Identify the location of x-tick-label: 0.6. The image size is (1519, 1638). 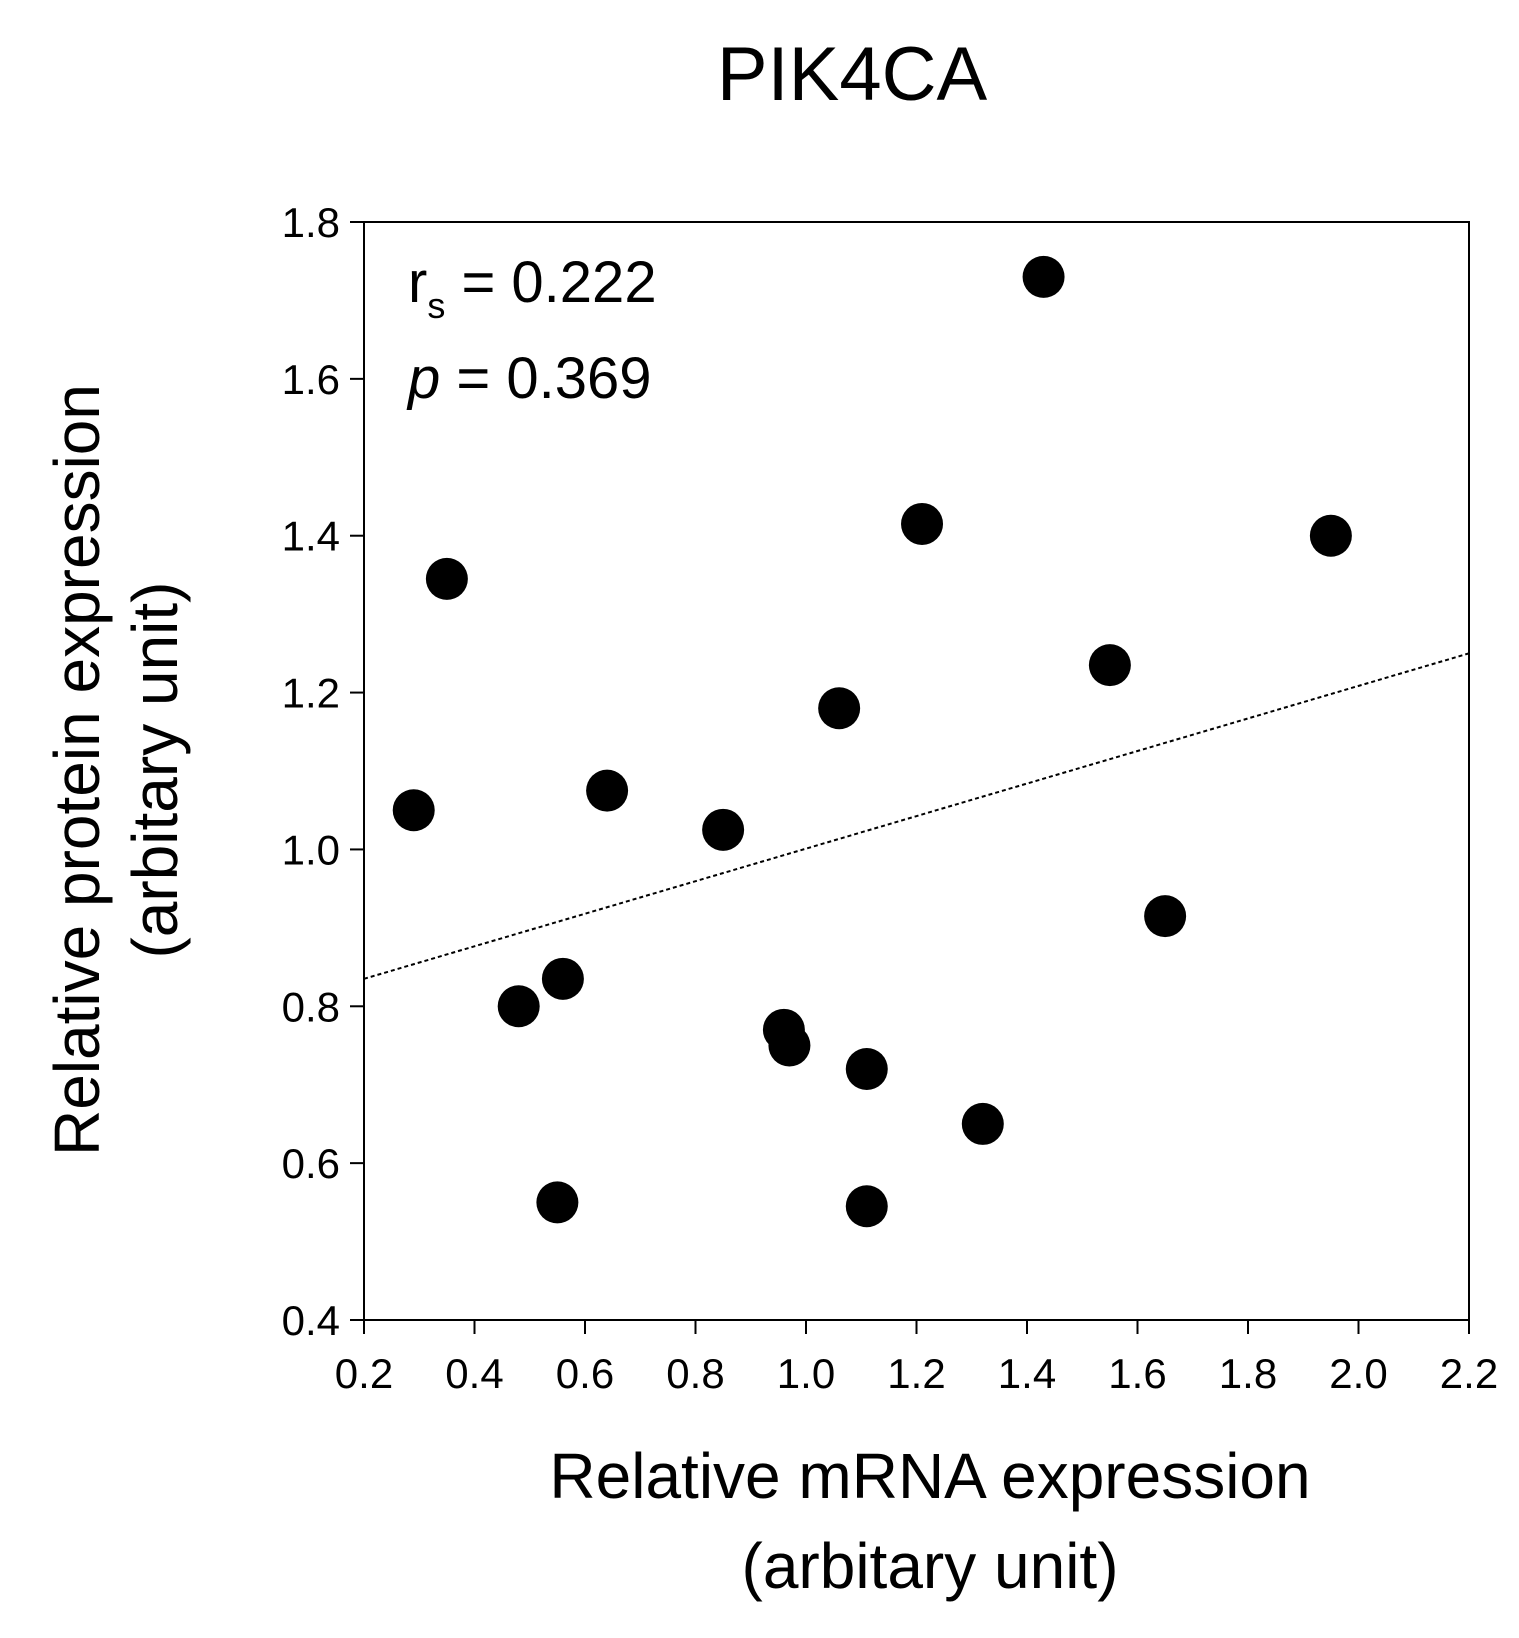
(585, 1373).